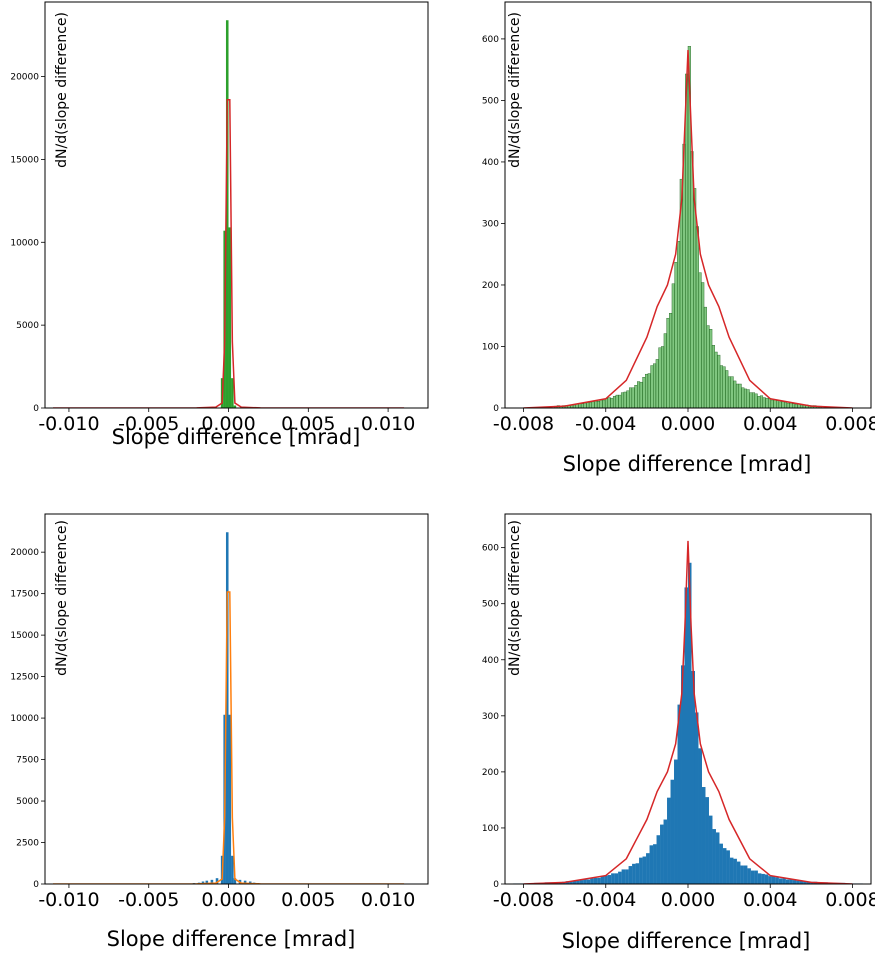  I want to click on x-tick-label: -0.004, so click(605, 900).